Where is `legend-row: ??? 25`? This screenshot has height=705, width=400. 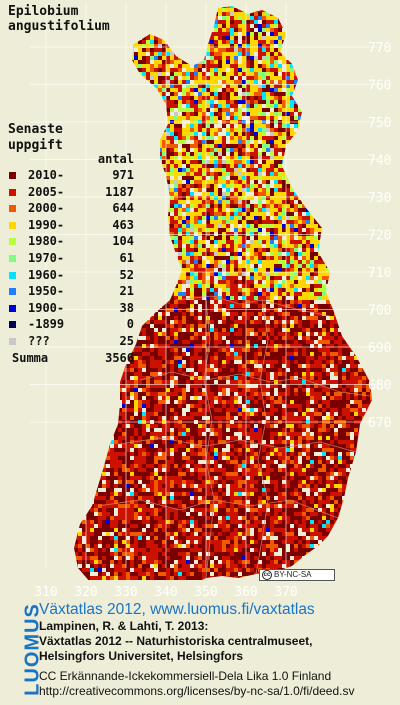 legend-row: ??? 25 is located at coordinates (72, 341).